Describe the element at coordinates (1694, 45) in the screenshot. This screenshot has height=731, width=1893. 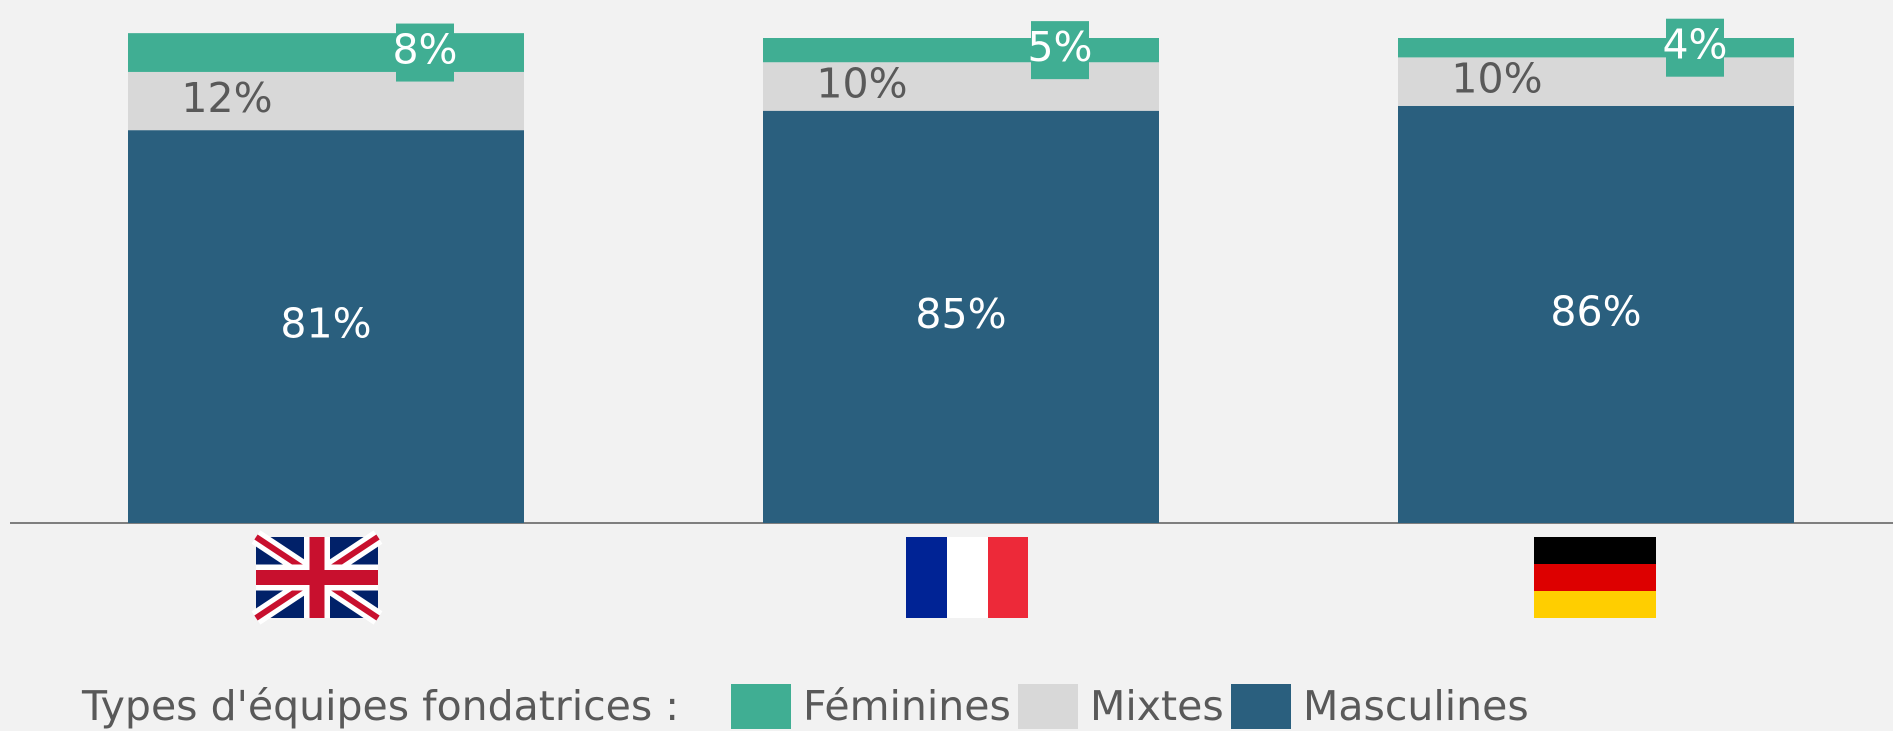
I see `value-label: 4%` at that location.